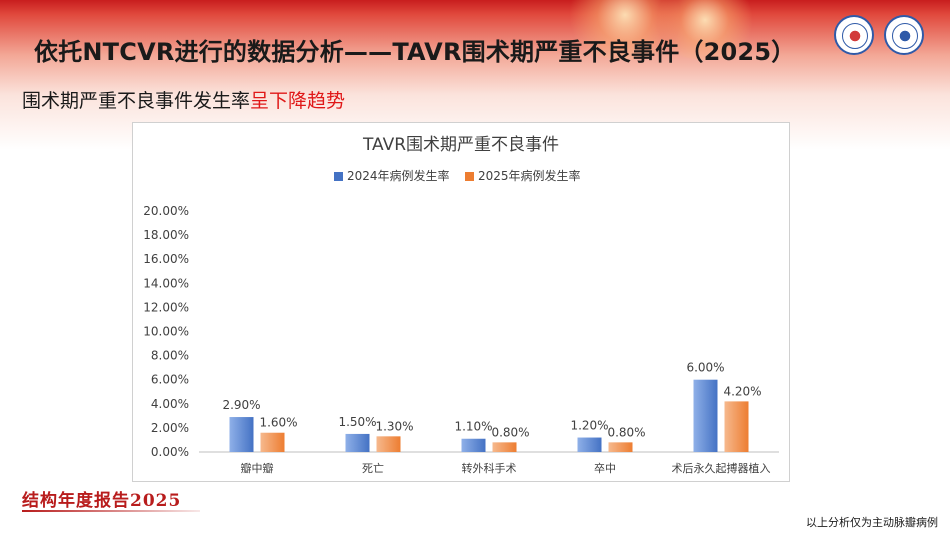  What do you see at coordinates (721, 468) in the screenshot?
I see `x-tick-label: 术后永久起搏器植入` at bounding box center [721, 468].